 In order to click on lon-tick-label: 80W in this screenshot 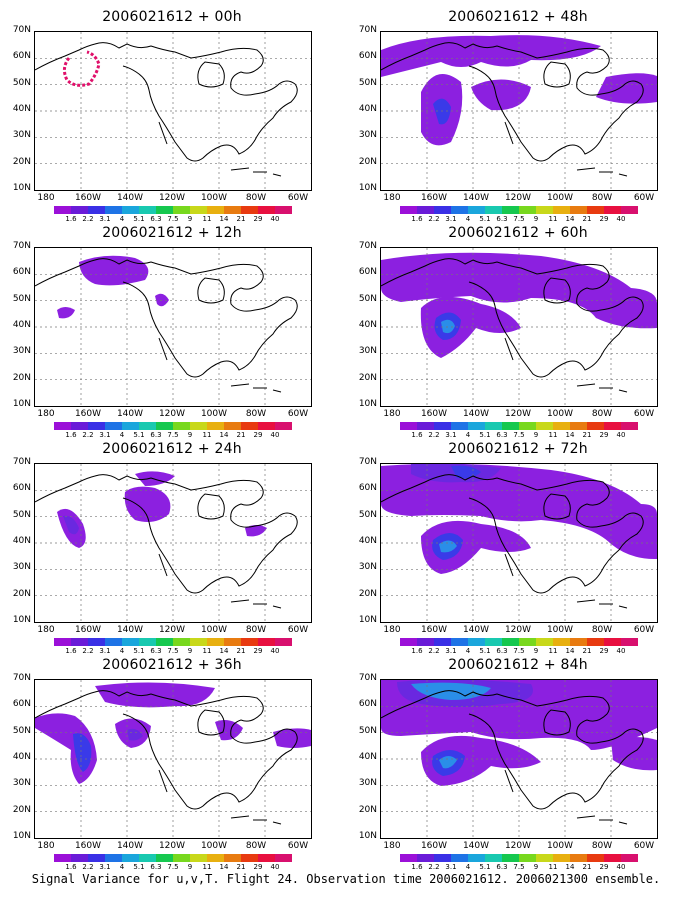, I will do `click(256, 630)`.